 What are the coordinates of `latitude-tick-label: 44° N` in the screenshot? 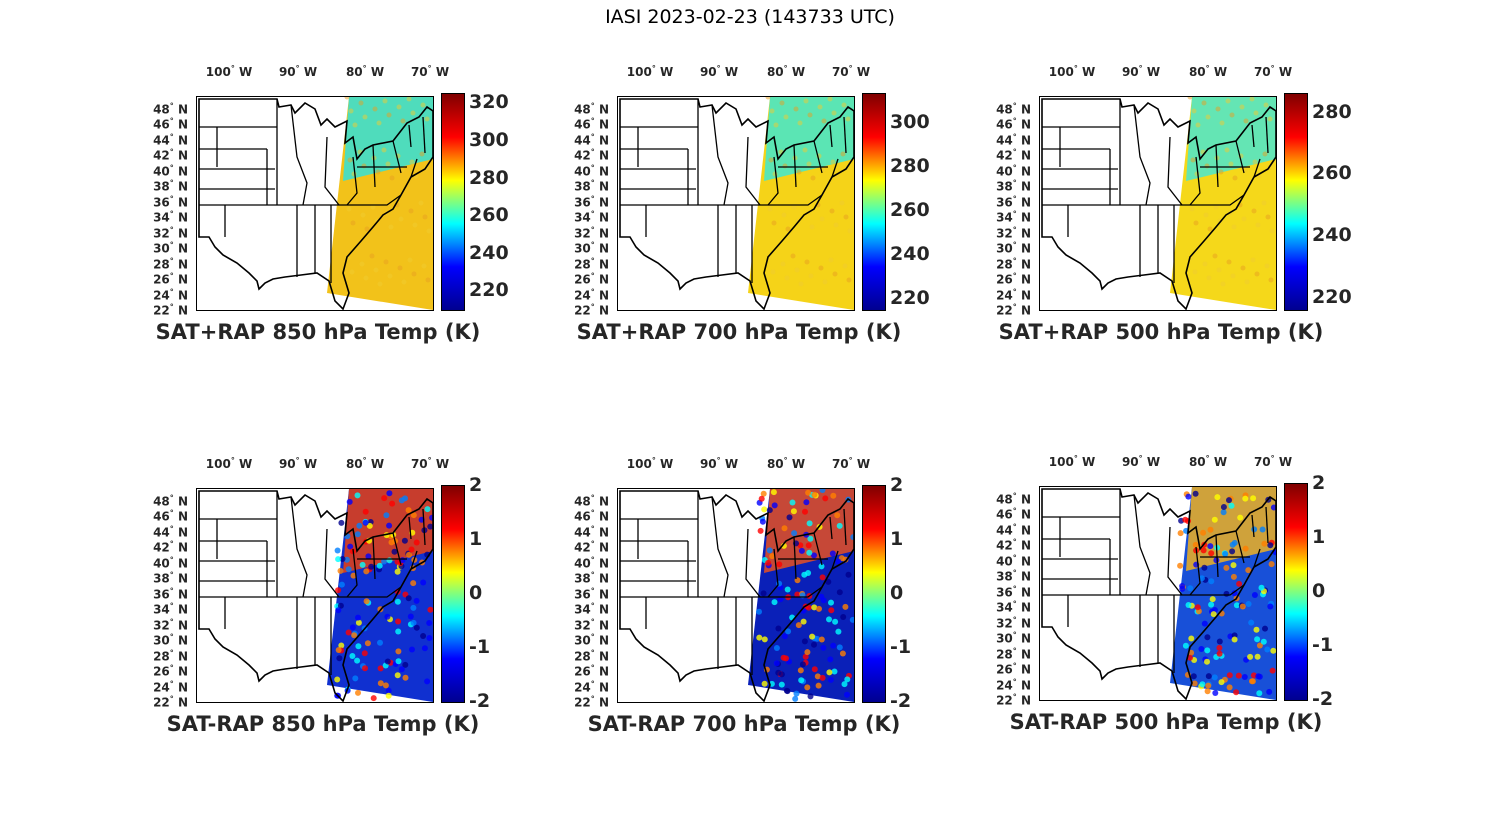 It's located at (591, 140).